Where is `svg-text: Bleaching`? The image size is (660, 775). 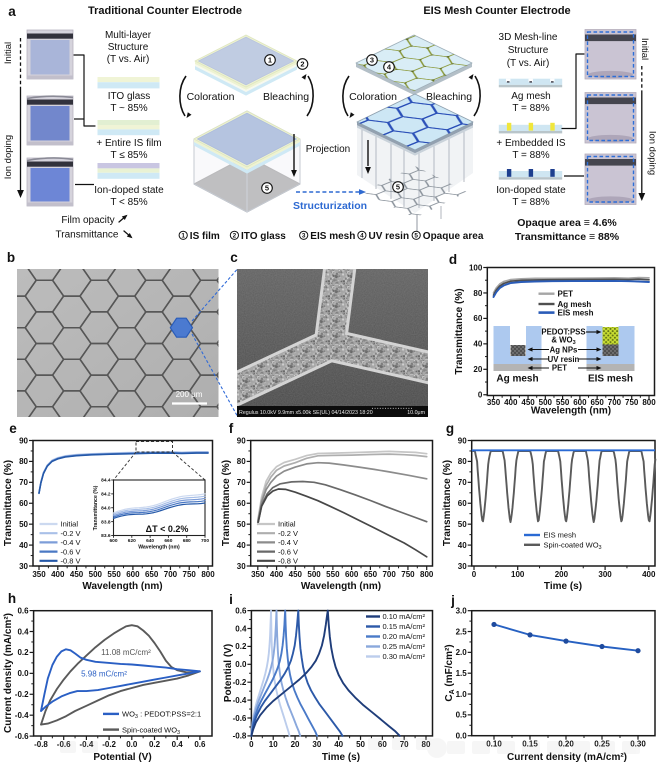 svg-text: Bleaching is located at coordinates (449, 97).